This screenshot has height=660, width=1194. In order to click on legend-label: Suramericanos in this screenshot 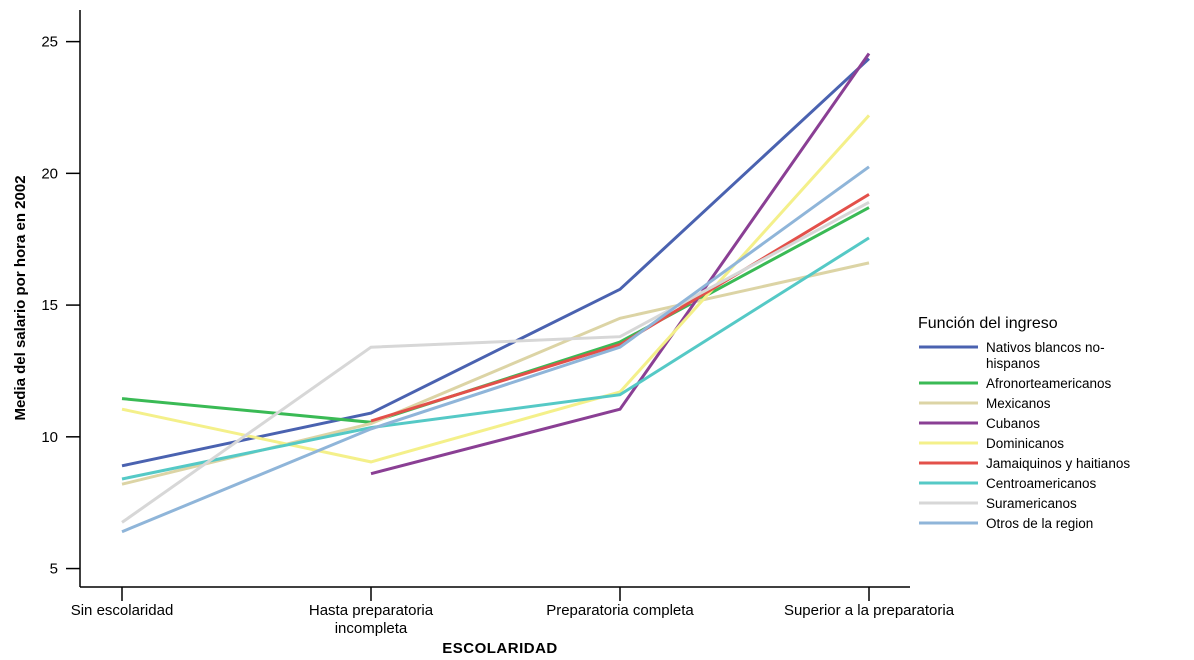, I will do `click(1031, 503)`.